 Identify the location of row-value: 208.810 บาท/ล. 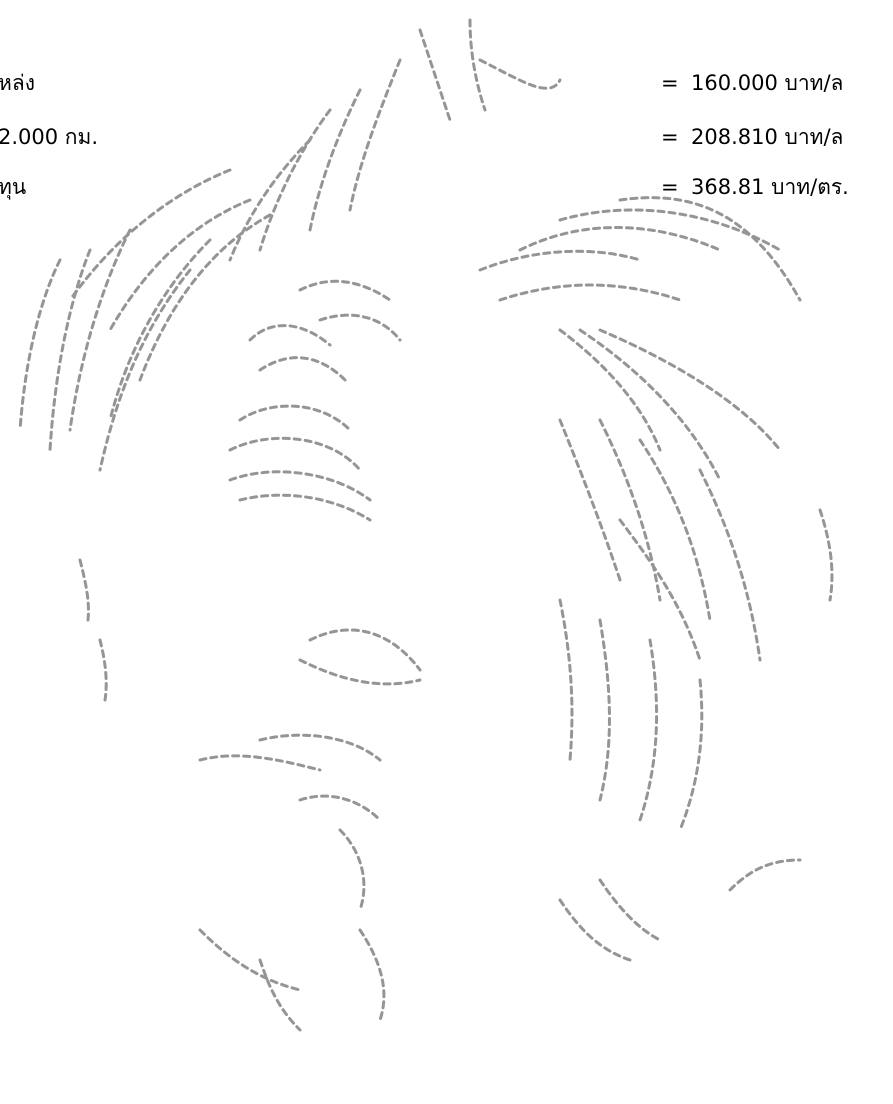
(767, 137).